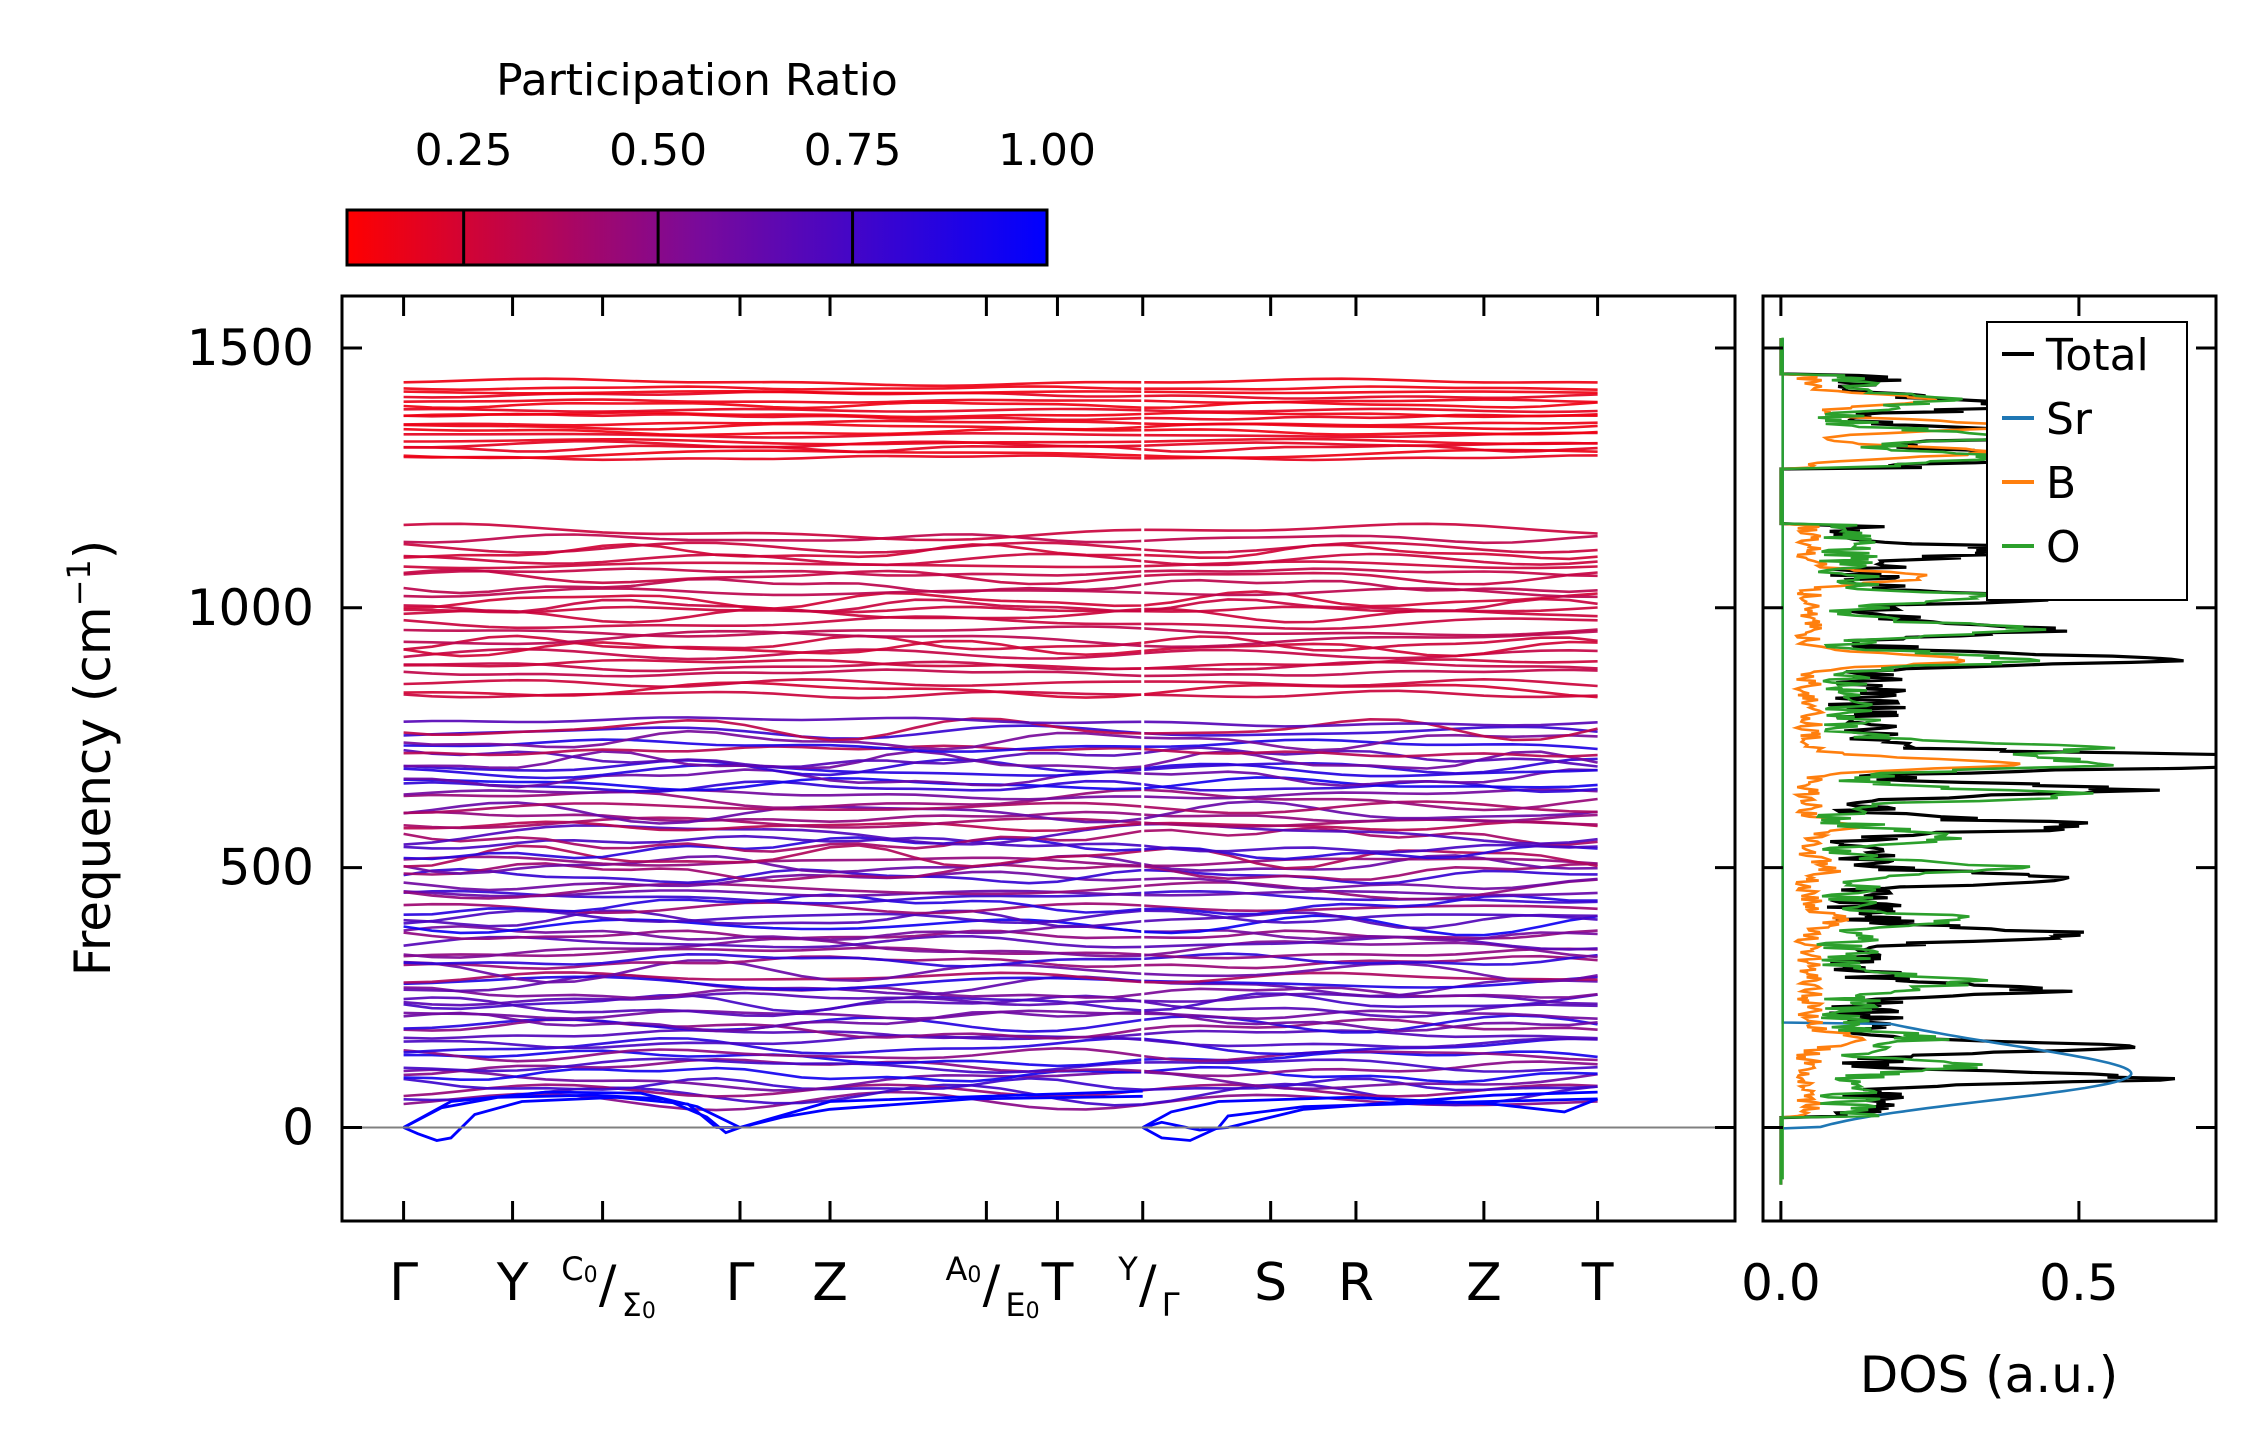 The image size is (2259, 1455). What do you see at coordinates (1947, 761) in the screenshot?
I see `dos-curve-o` at bounding box center [1947, 761].